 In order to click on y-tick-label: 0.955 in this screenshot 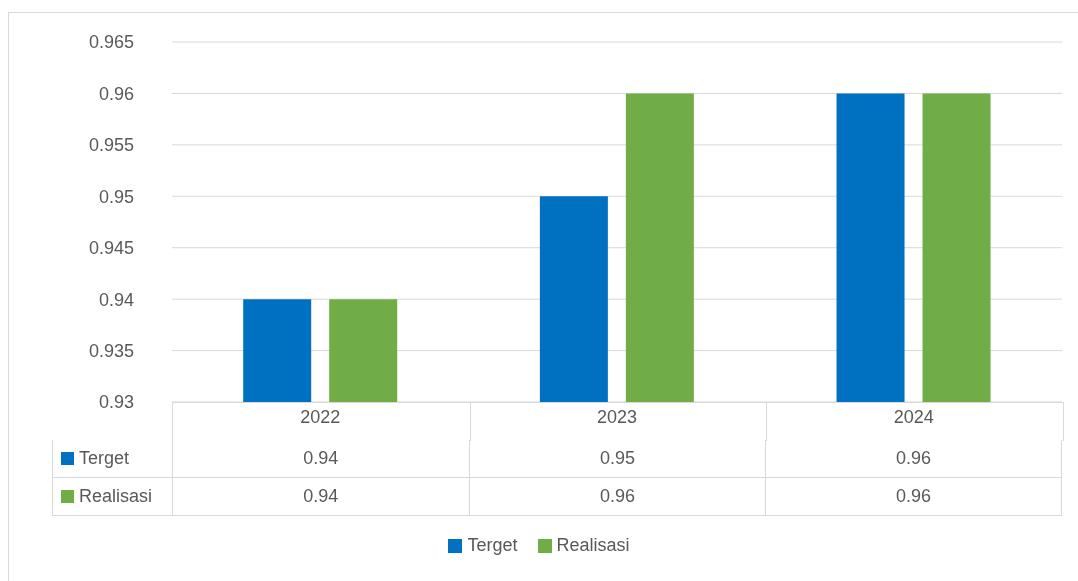, I will do `click(111, 145)`.